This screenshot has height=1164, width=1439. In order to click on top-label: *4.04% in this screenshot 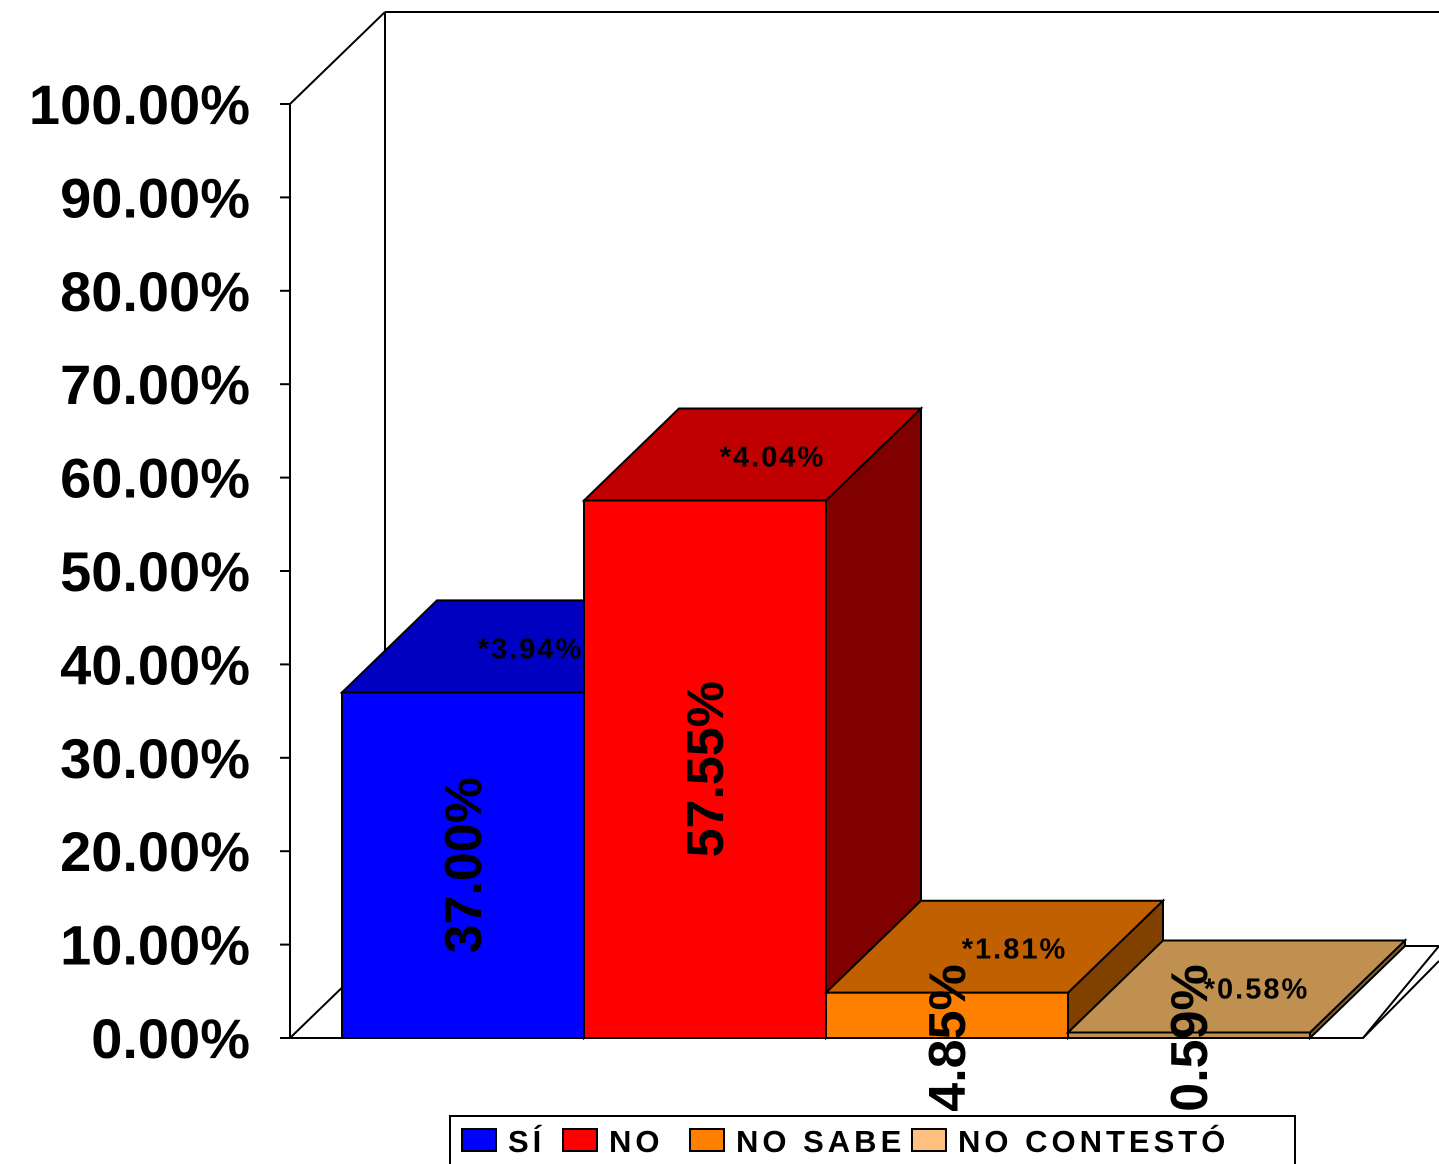, I will do `click(773, 457)`.